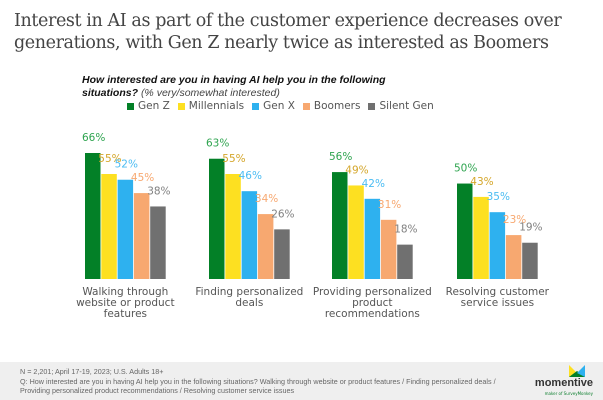 The width and height of the screenshot is (603, 400). I want to click on legend-label: Boomers, so click(337, 106).